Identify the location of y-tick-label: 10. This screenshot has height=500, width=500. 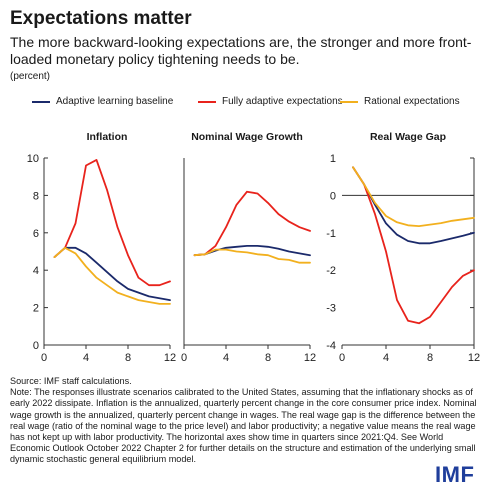
(33, 159).